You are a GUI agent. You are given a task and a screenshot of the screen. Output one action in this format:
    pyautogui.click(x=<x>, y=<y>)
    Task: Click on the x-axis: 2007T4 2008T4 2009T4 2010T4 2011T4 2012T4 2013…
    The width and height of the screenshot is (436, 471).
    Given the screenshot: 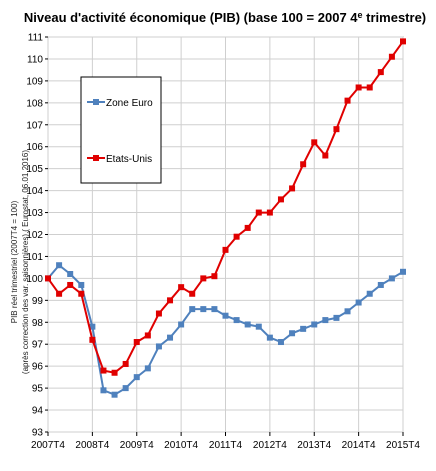 What is the action you would take?
    pyautogui.click(x=225, y=441)
    